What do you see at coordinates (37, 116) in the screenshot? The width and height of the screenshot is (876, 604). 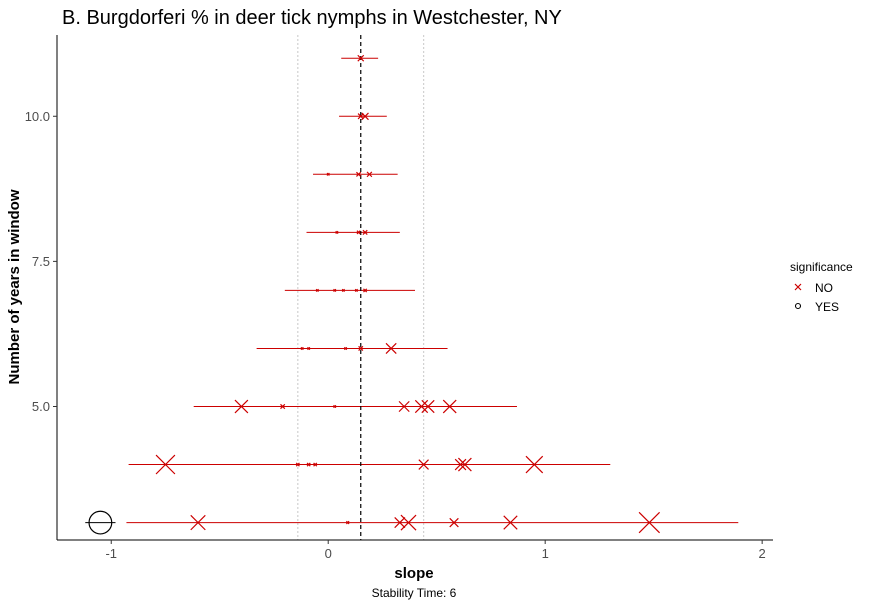 I see `y-tick-label: 10.0` at bounding box center [37, 116].